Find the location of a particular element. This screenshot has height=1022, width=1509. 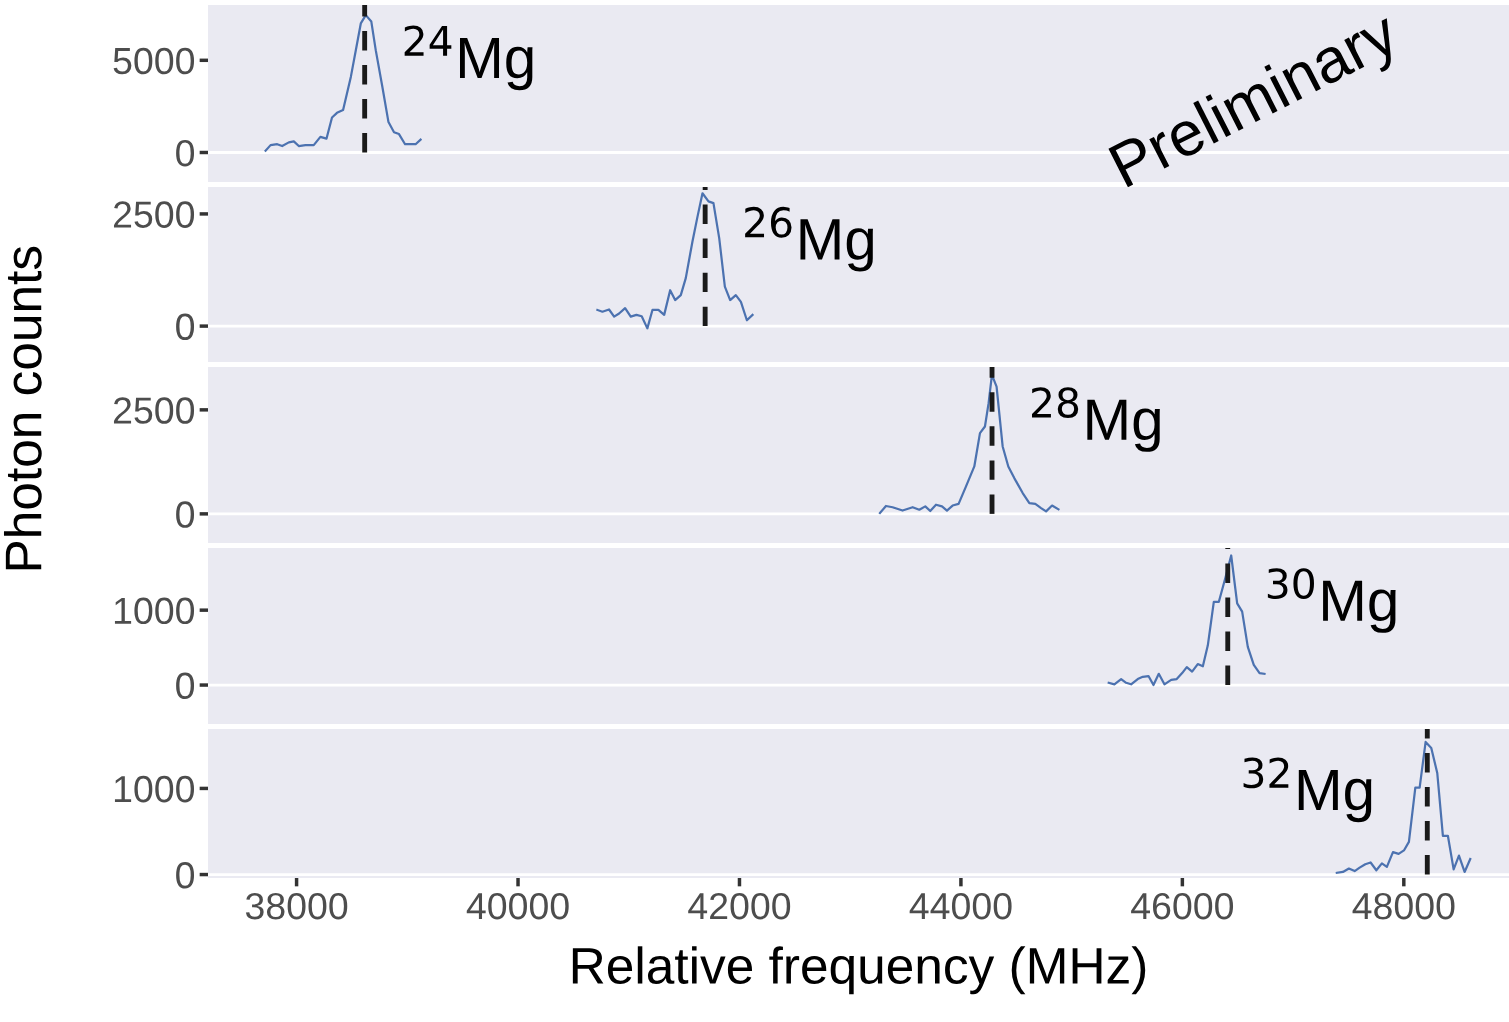

annotation: $^{32}$Mg is located at coordinates (1307, 790).